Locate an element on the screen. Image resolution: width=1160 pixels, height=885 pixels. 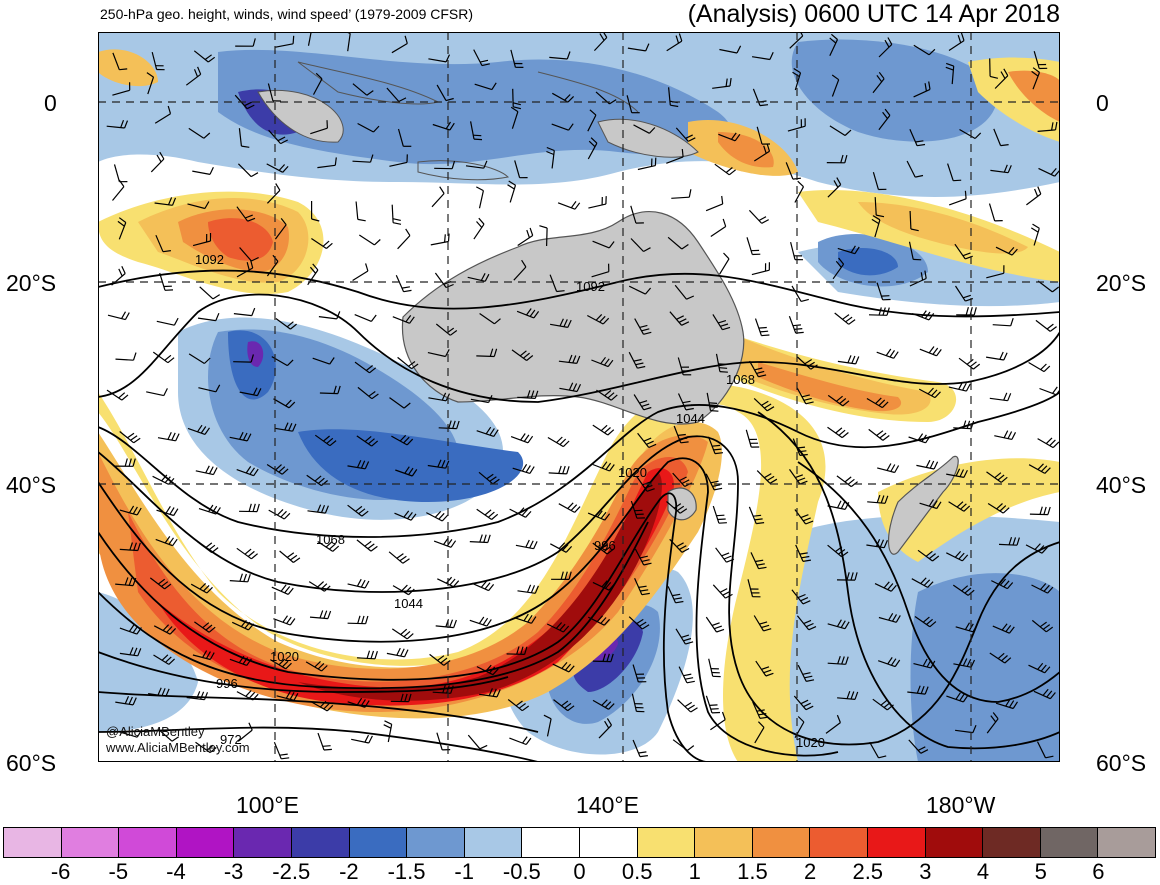
color-scale-tick-label: -5 is located at coordinates (118, 871).